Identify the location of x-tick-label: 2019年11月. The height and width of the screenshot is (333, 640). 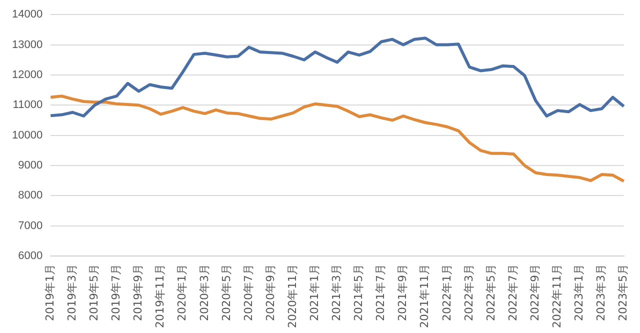
(160, 296).